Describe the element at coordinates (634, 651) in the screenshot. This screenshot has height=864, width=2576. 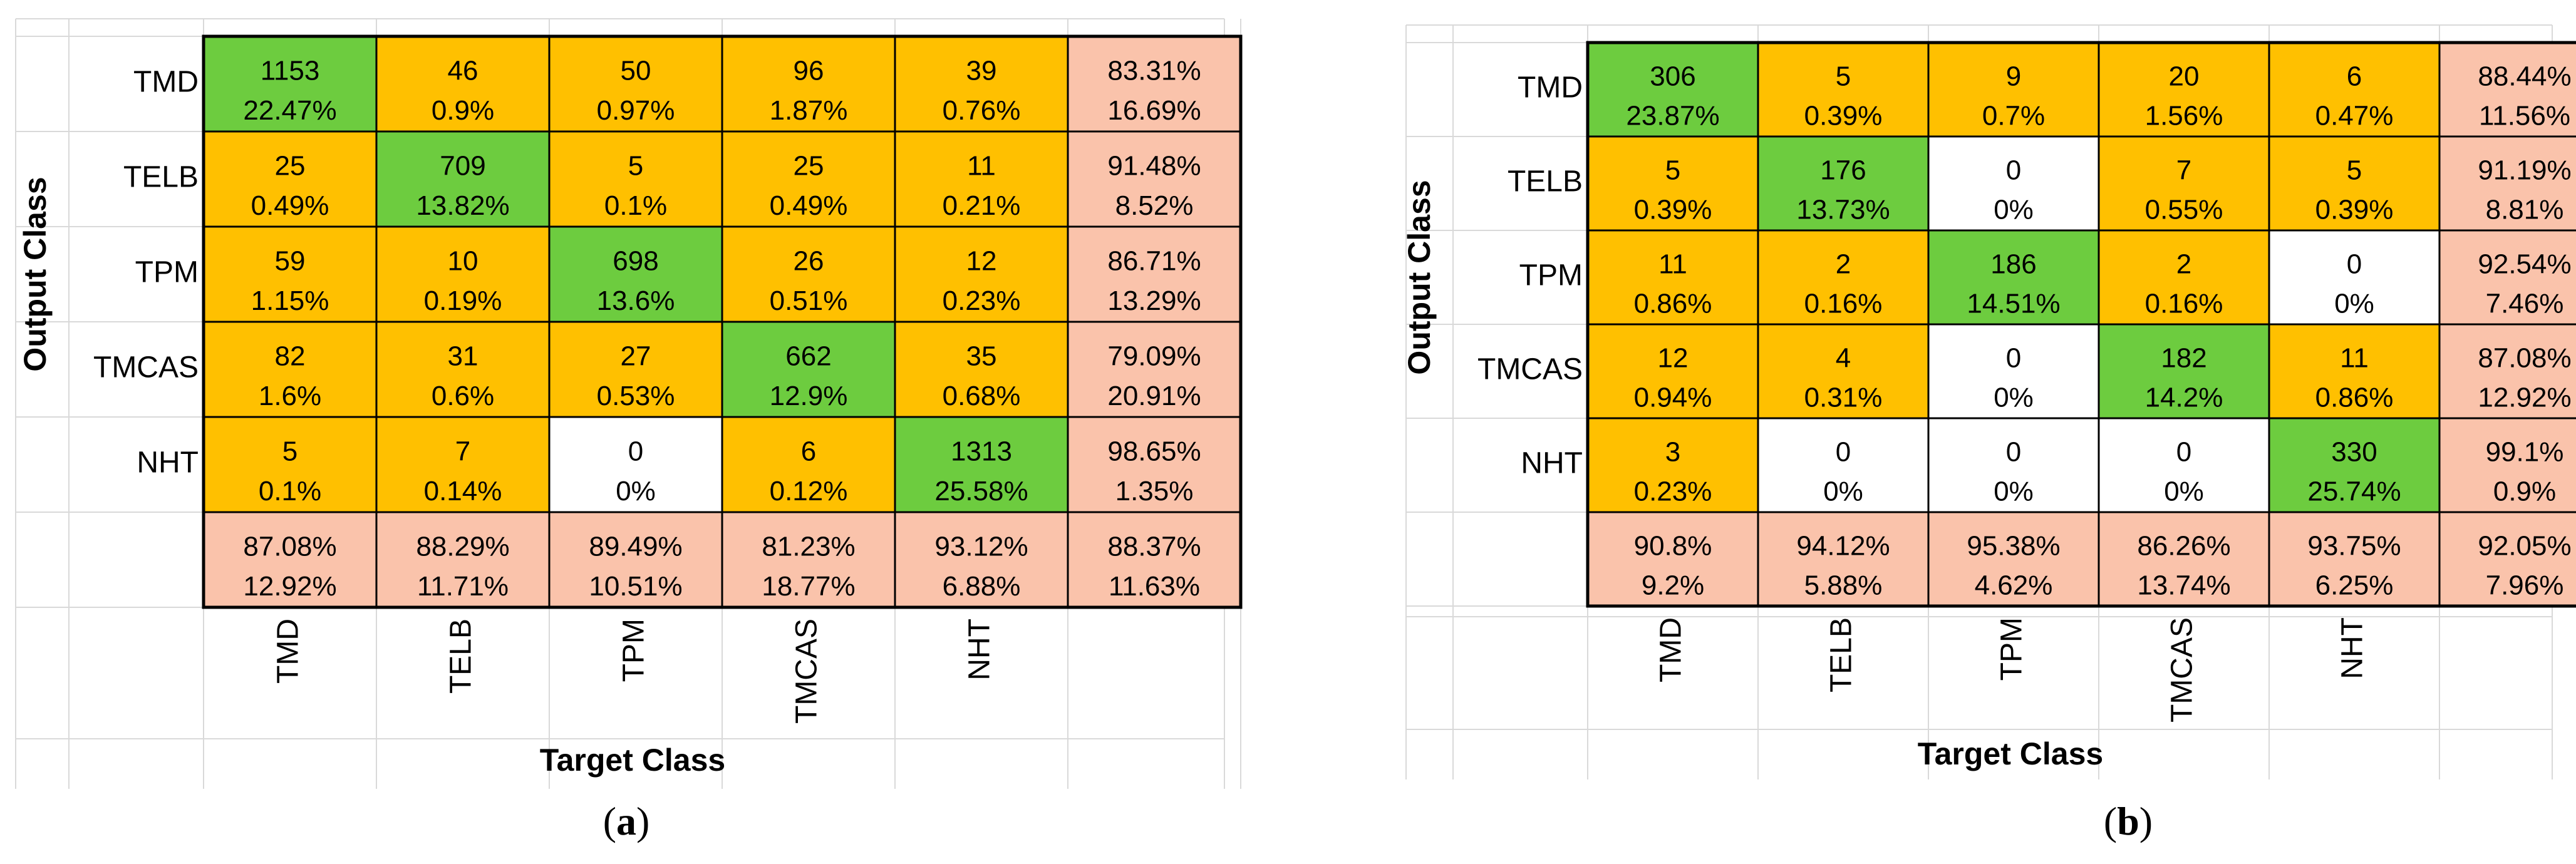
I see `col-label-a-2: TPM` at that location.